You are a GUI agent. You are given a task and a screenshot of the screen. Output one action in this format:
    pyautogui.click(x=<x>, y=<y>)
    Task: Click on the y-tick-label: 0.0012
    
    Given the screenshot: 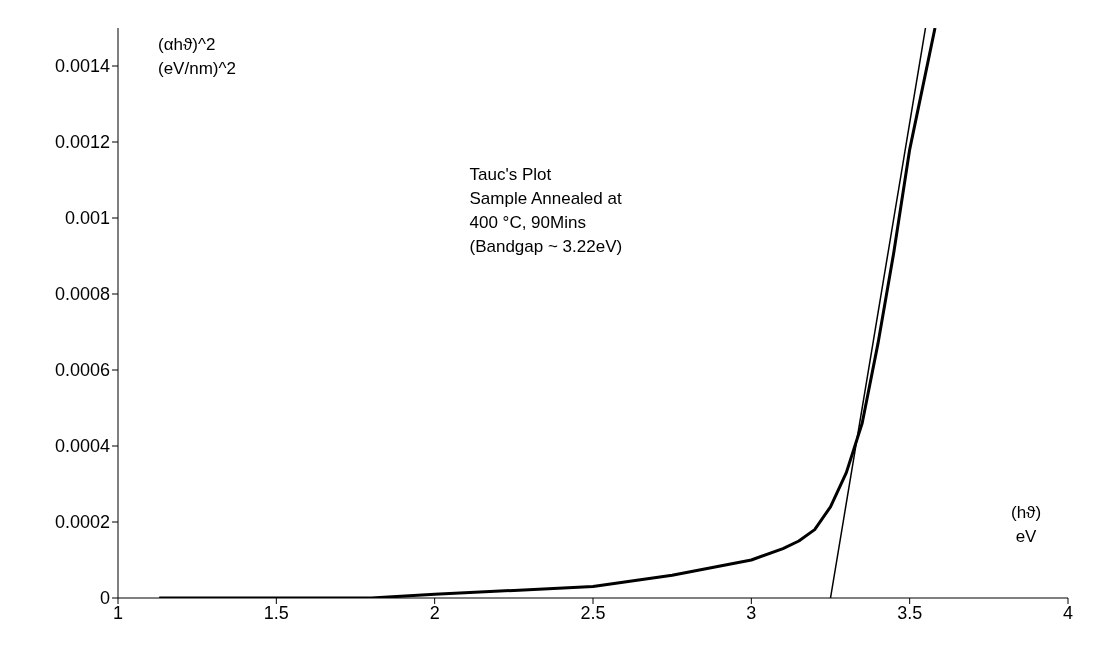 What is the action you would take?
    pyautogui.click(x=82, y=142)
    